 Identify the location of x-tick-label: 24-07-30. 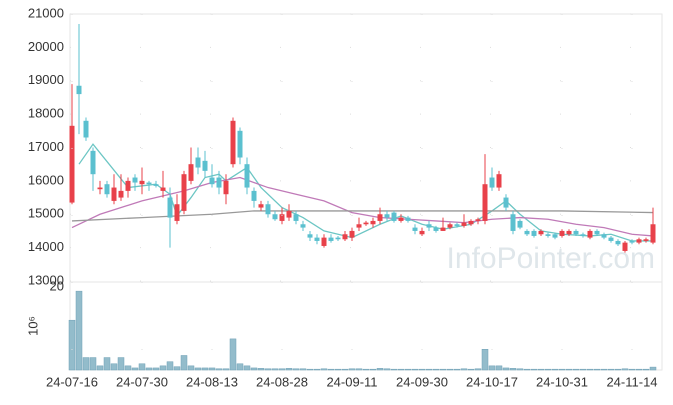
(142, 381).